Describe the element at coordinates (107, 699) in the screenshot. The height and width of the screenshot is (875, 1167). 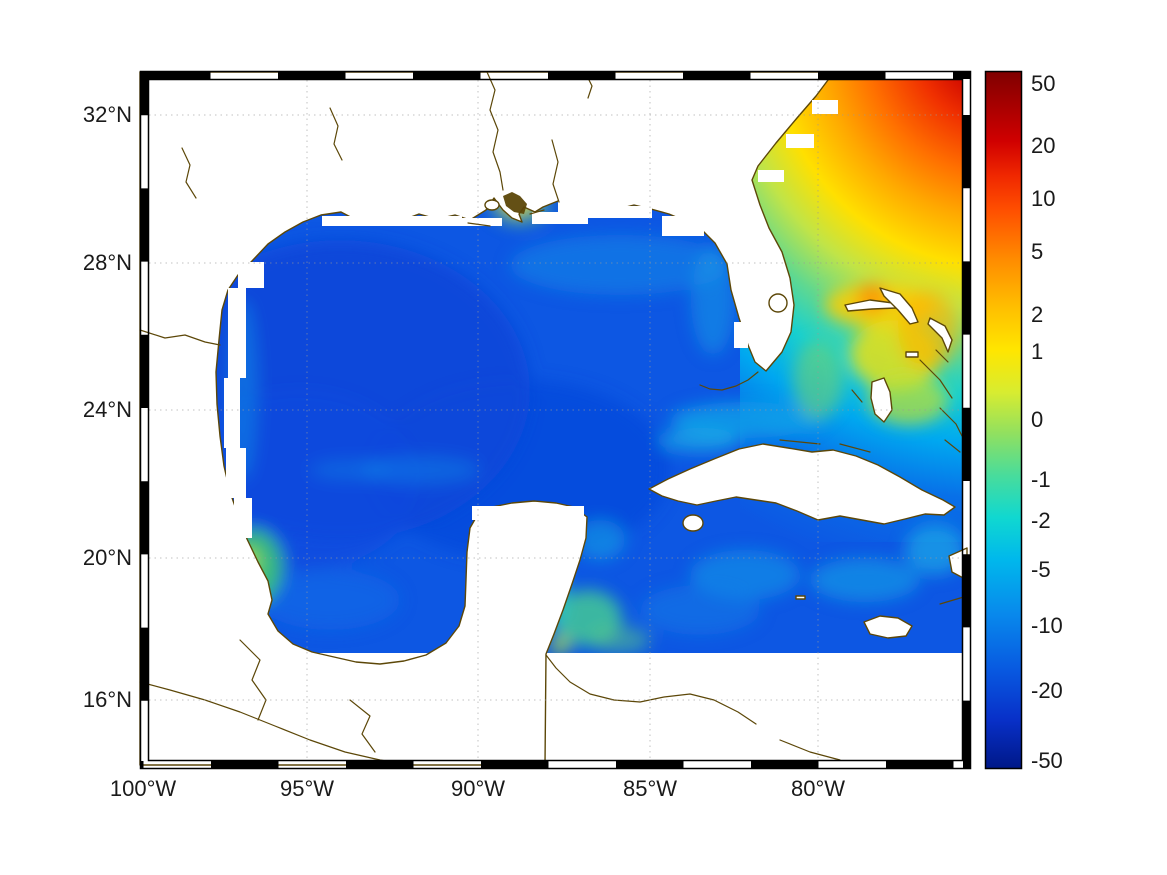
I see `y-tick-label: 16°N` at that location.